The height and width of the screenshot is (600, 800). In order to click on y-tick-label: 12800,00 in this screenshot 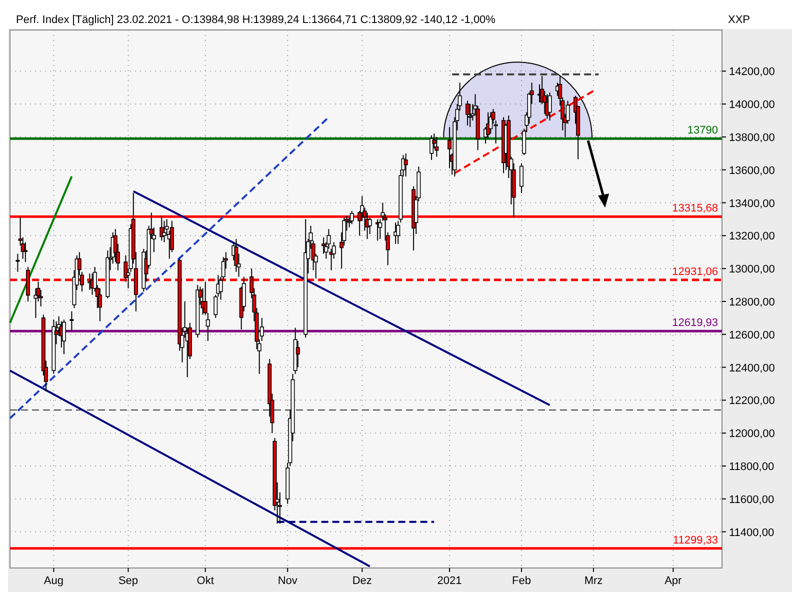, I will do `click(752, 302)`.